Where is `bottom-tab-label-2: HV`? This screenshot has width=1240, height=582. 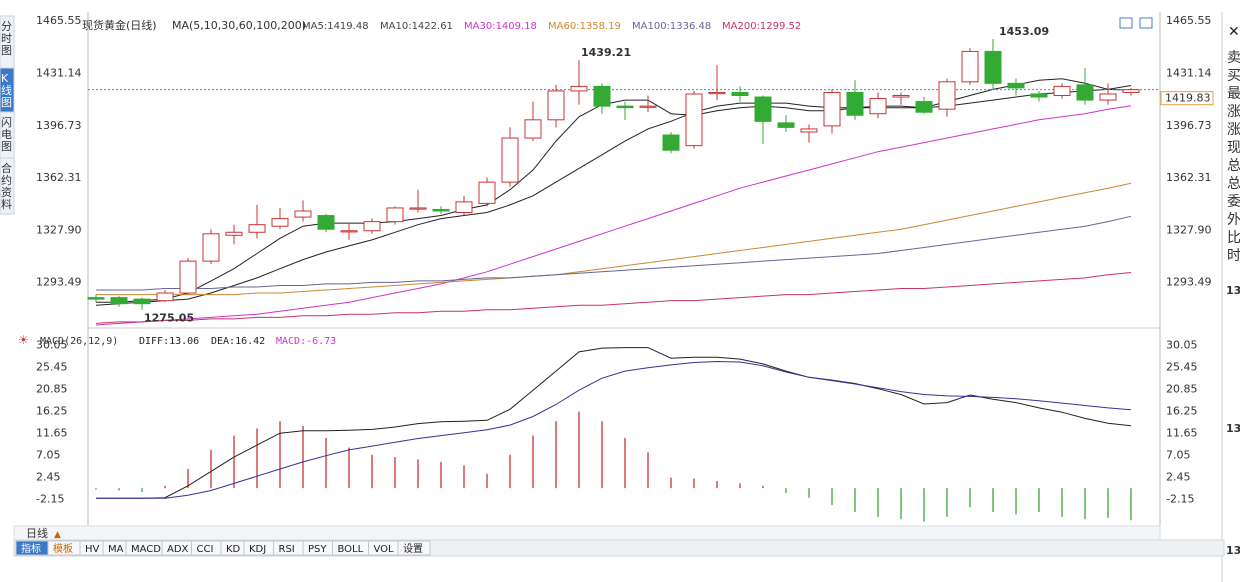
bottom-tab-label-2: HV is located at coordinates (92, 549).